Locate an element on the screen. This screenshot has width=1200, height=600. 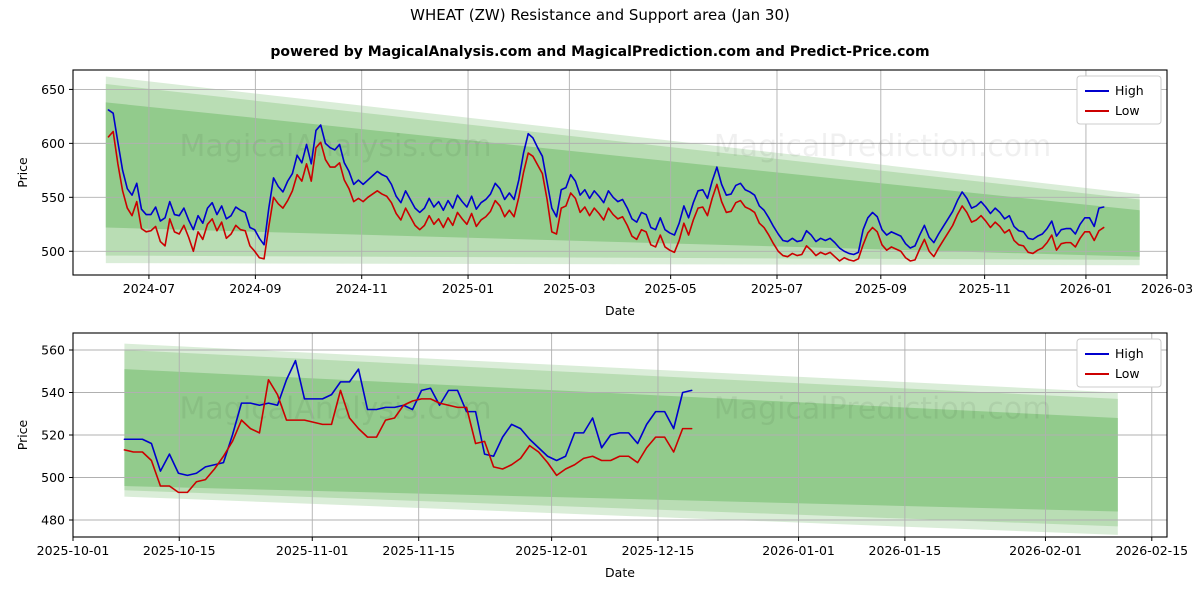
xtick-label-9: 2026-01 is located at coordinates (1086, 288).